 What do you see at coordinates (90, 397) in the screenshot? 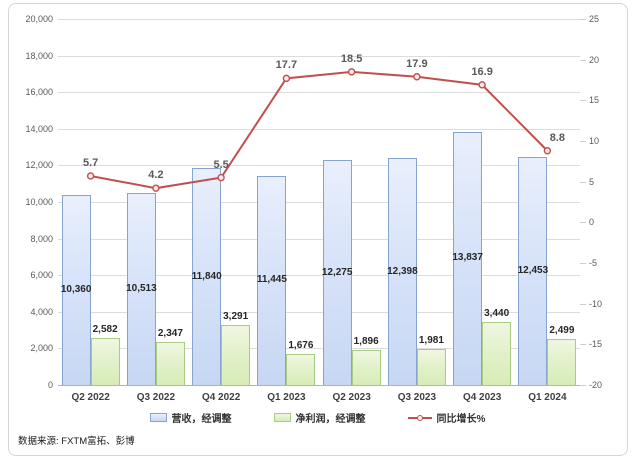
I see `x-axis-label: Q2 2022` at bounding box center [90, 397].